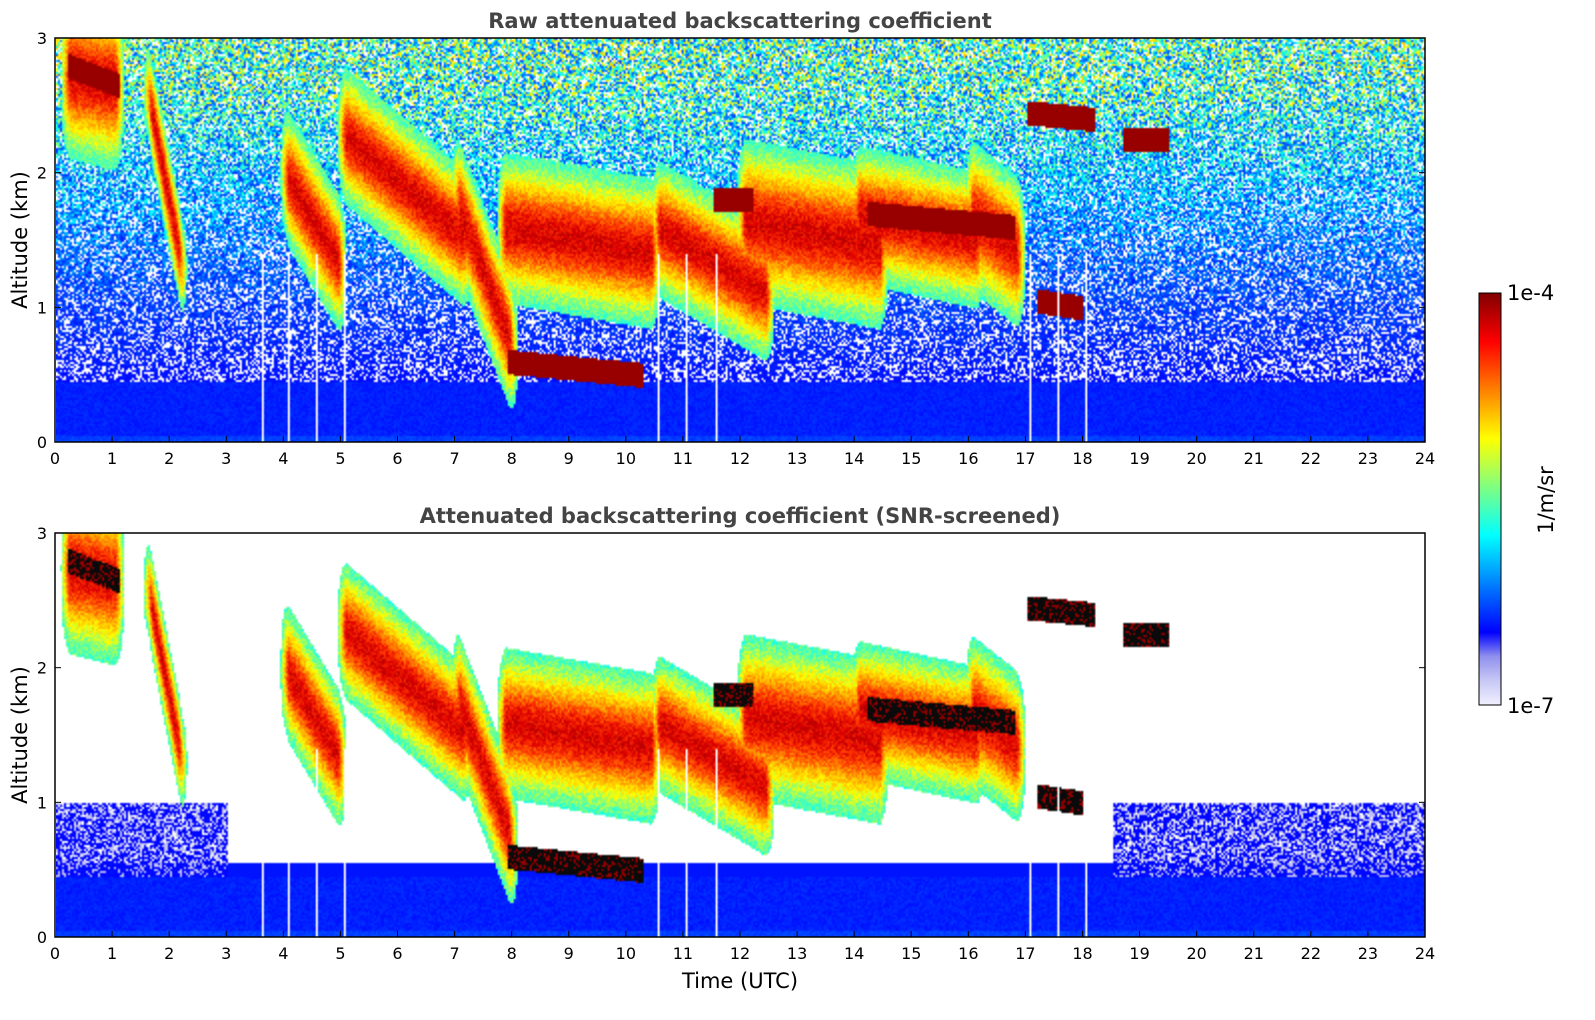 The height and width of the screenshot is (1020, 1595). What do you see at coordinates (1490, 499) in the screenshot?
I see `colorbar-gradient` at bounding box center [1490, 499].